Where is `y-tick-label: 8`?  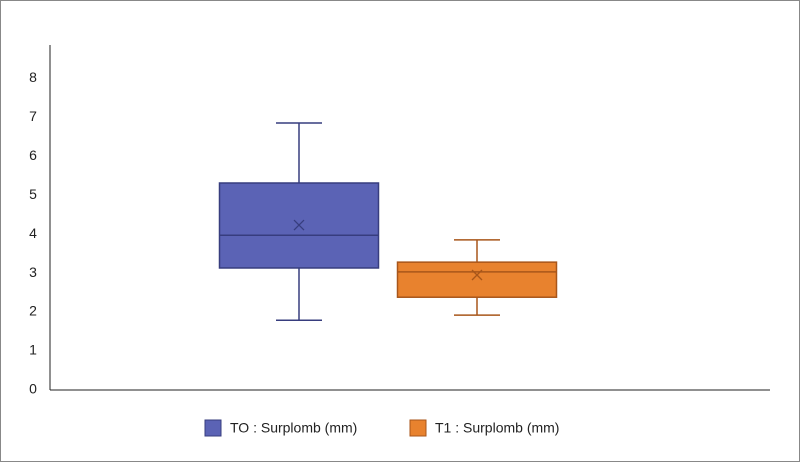
y-tick-label: 8 is located at coordinates (33, 77).